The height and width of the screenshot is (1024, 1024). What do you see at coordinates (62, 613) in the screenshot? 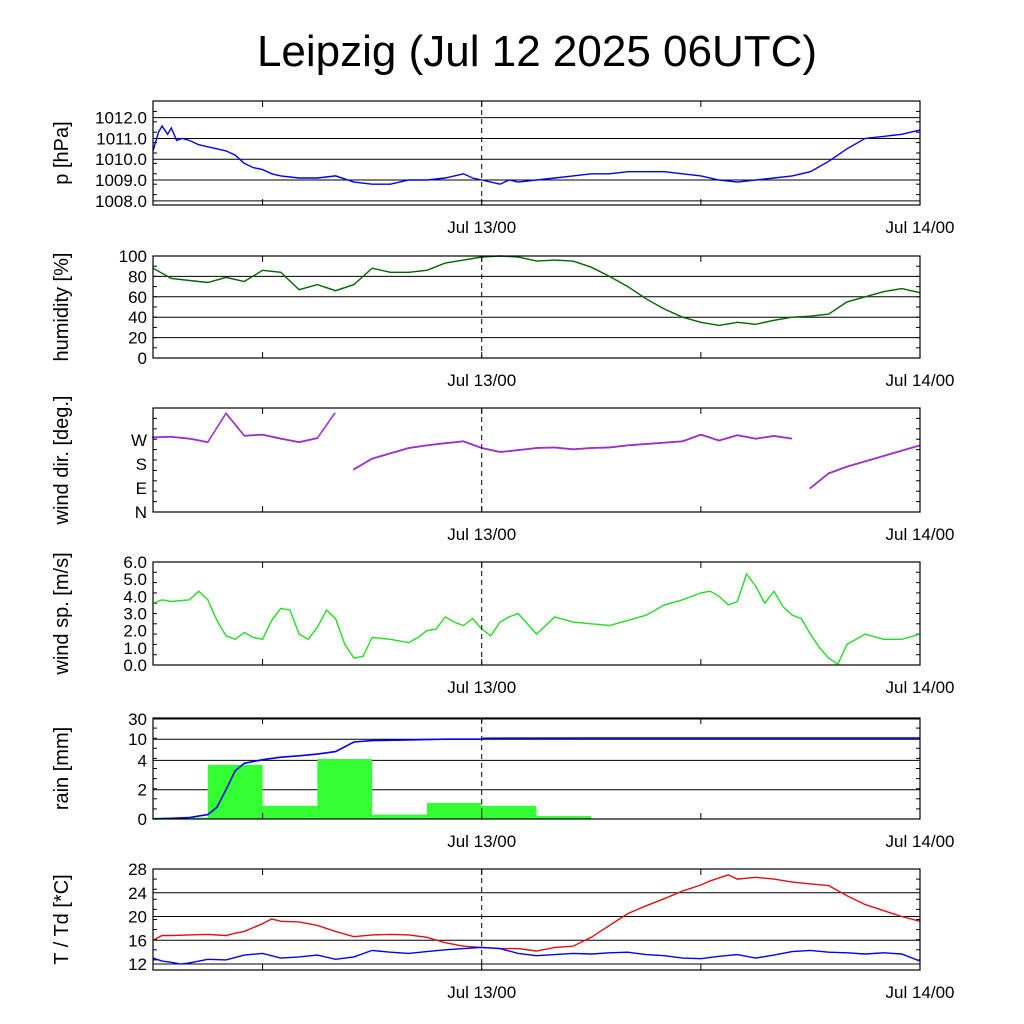
I see `y-axis-label: wind sp. [m/s]` at bounding box center [62, 613].